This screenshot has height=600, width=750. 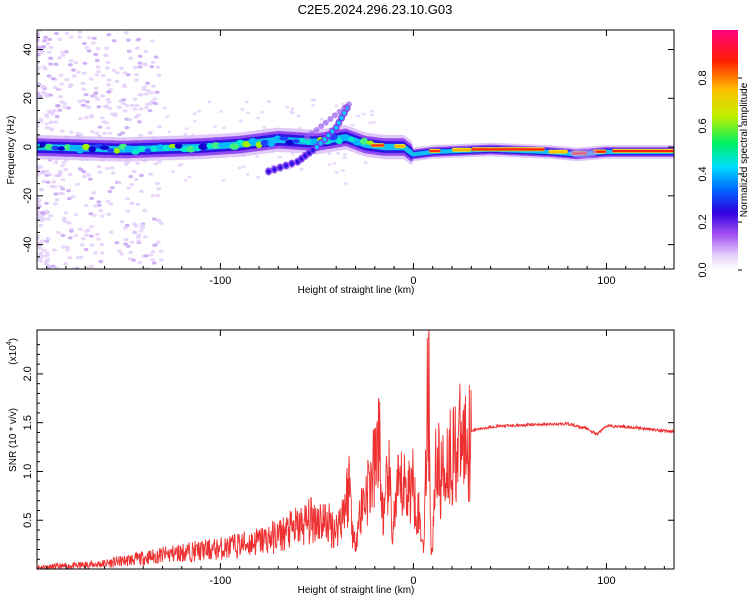 I want to click on spectrogram-y-label: Frequency (Hz), so click(x=11, y=150).